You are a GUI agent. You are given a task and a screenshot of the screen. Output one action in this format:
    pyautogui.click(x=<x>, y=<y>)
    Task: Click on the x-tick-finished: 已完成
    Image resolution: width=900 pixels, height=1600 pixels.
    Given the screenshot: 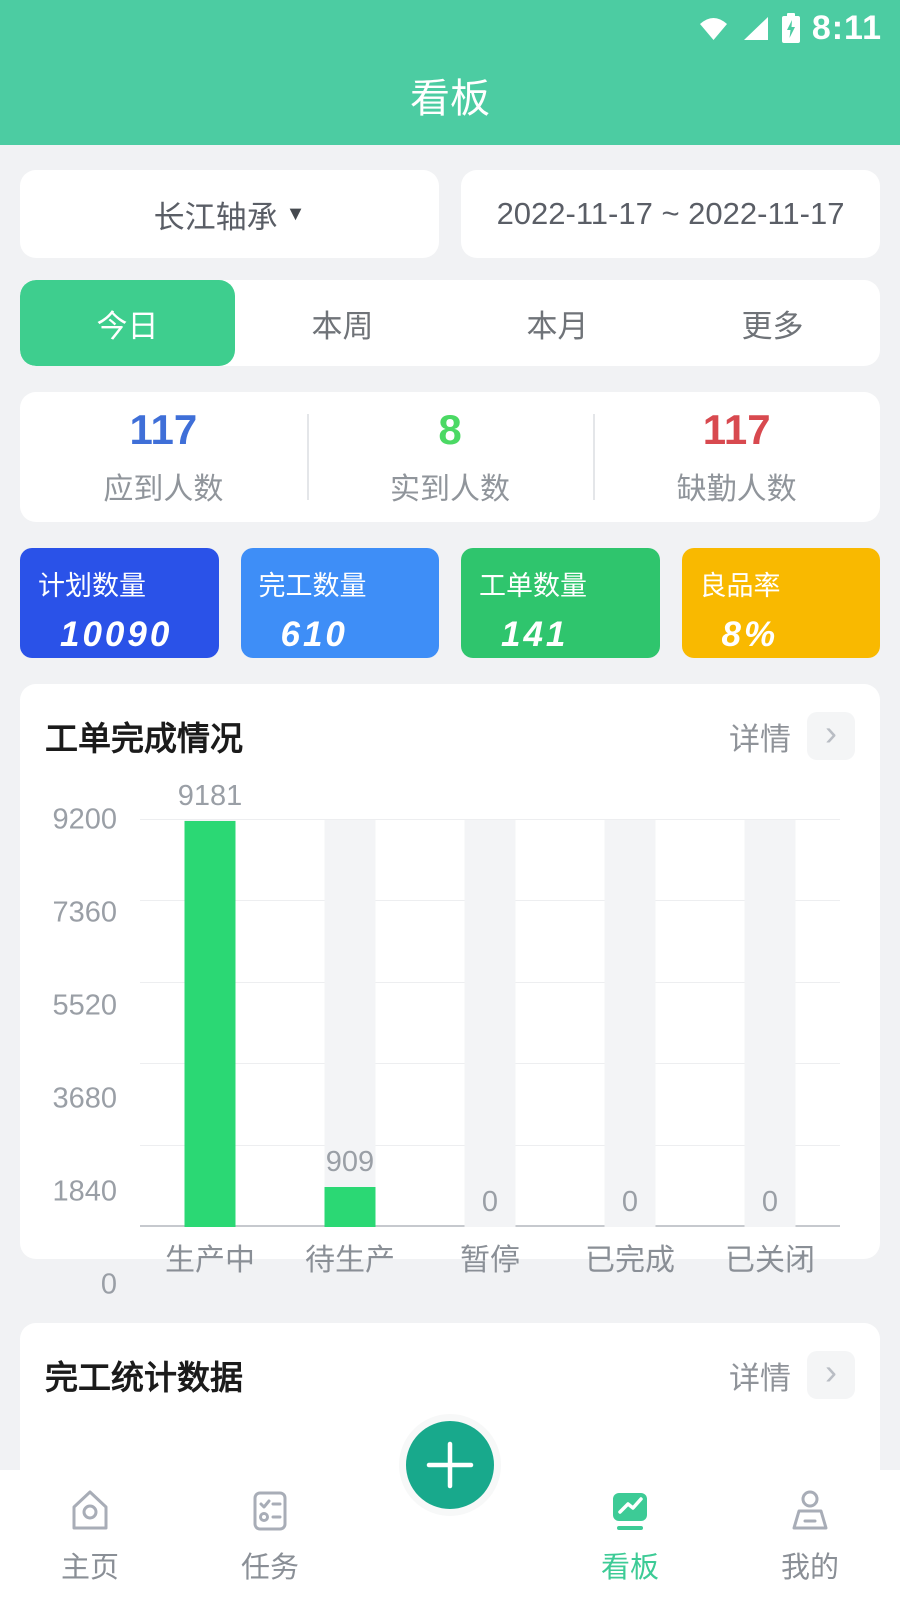 What is the action you would take?
    pyautogui.click(x=630, y=1260)
    